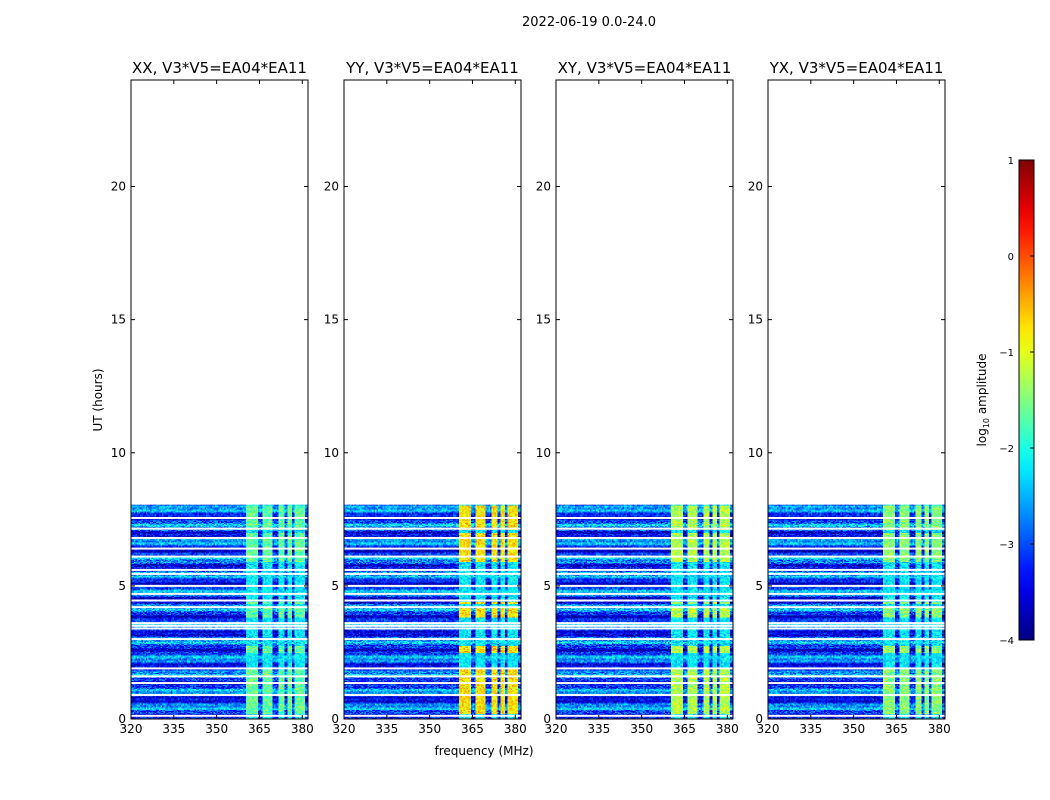 The image size is (1050, 800). I want to click on y-axis-label: UT (hours), so click(98, 399).